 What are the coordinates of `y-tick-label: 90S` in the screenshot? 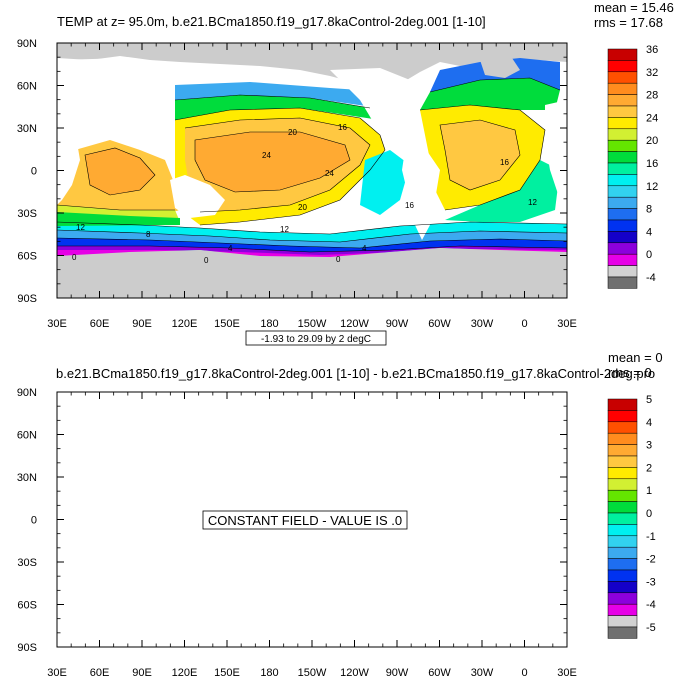 It's located at (27, 299).